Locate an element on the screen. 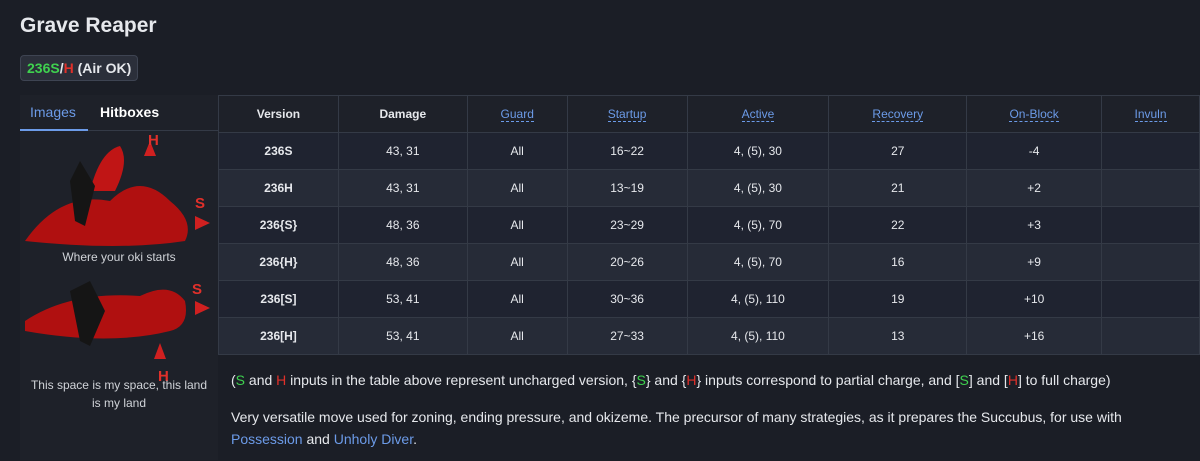 The width and height of the screenshot is (1200, 461). table-cell: 16~22 is located at coordinates (627, 151).